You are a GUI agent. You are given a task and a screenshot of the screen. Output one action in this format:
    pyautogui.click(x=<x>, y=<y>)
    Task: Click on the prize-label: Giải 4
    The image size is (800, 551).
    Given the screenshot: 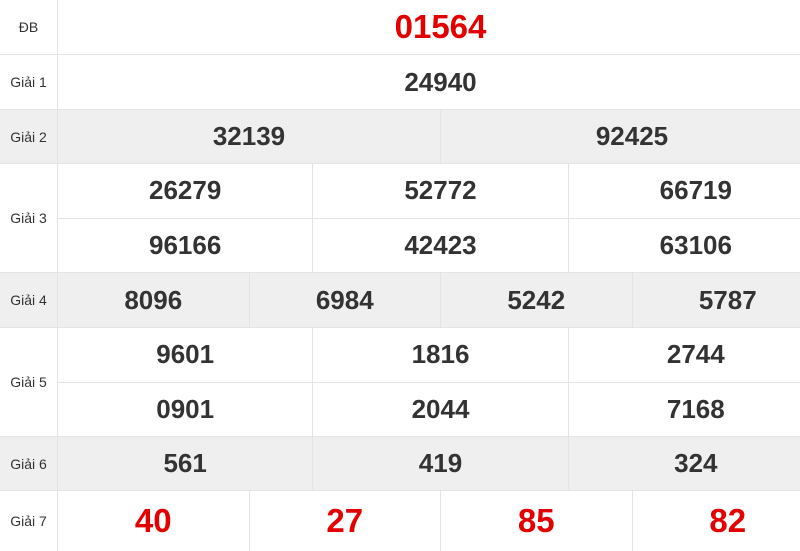 What is the action you would take?
    pyautogui.click(x=29, y=300)
    